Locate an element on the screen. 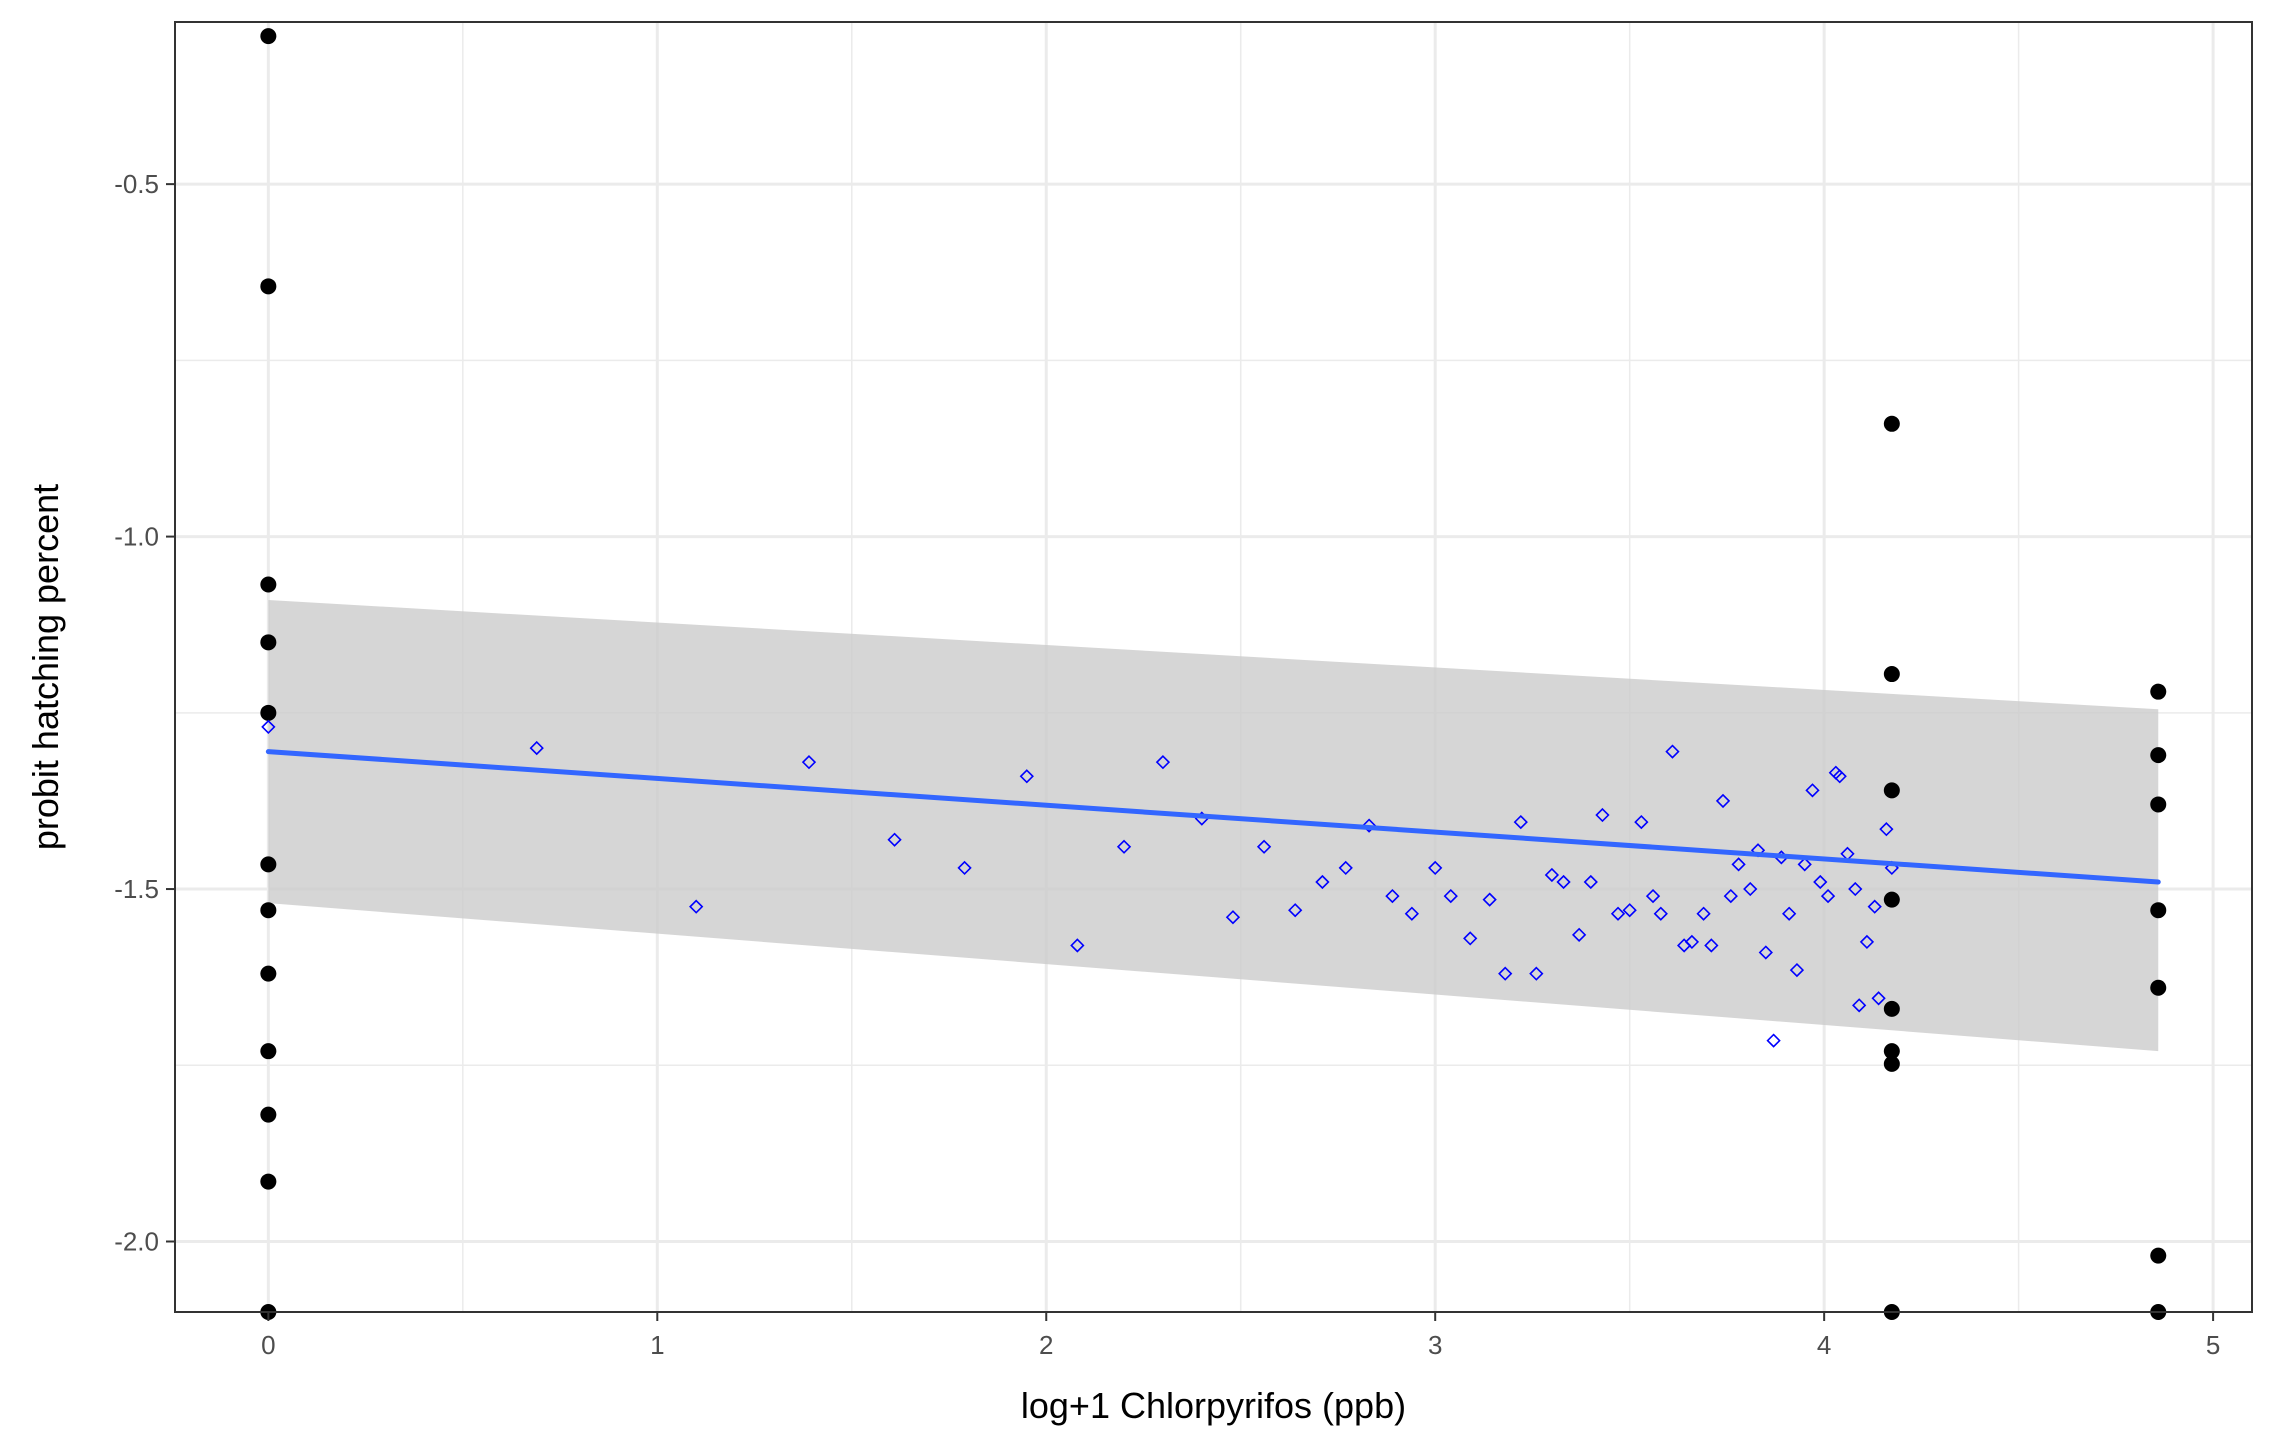 The height and width of the screenshot is (1450, 2271). x-tick-label: 5 is located at coordinates (2213, 1345).